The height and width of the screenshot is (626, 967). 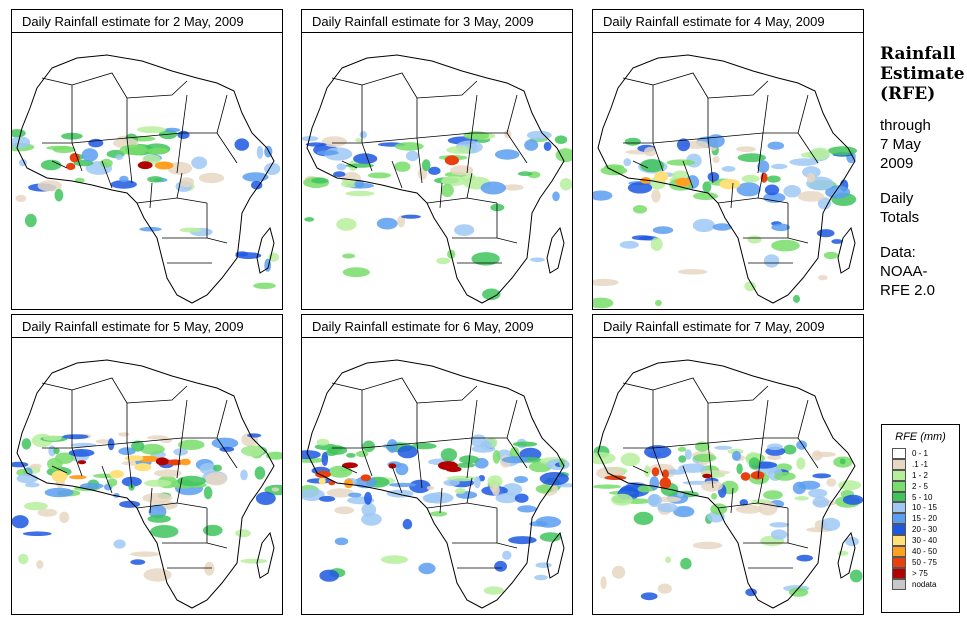 What do you see at coordinates (914, 475) in the screenshot?
I see `legend-item: 1 - 2` at bounding box center [914, 475].